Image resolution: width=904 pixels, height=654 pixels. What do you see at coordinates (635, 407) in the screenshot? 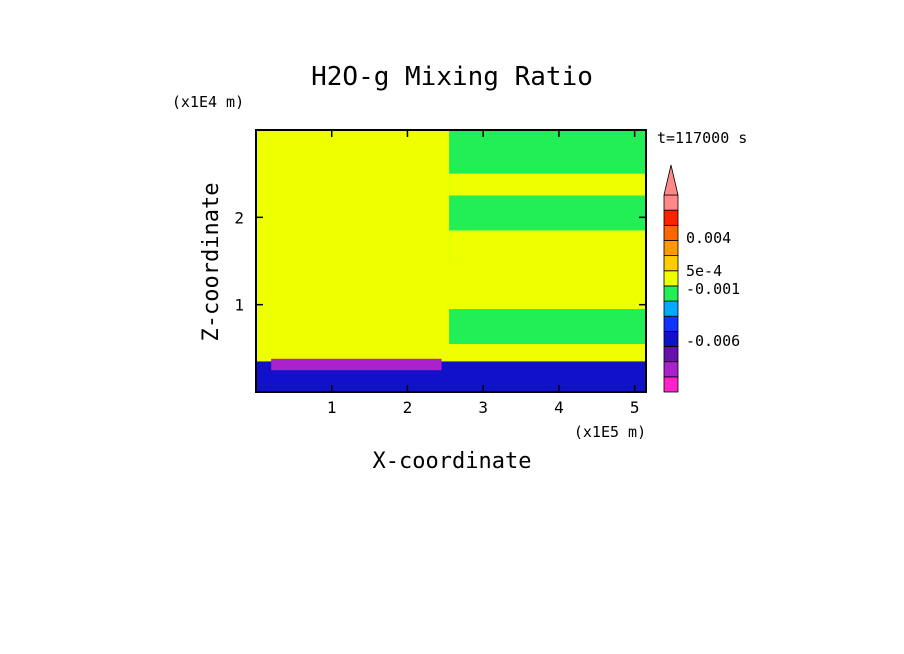
I see `x-tick-label: 5` at bounding box center [635, 407].